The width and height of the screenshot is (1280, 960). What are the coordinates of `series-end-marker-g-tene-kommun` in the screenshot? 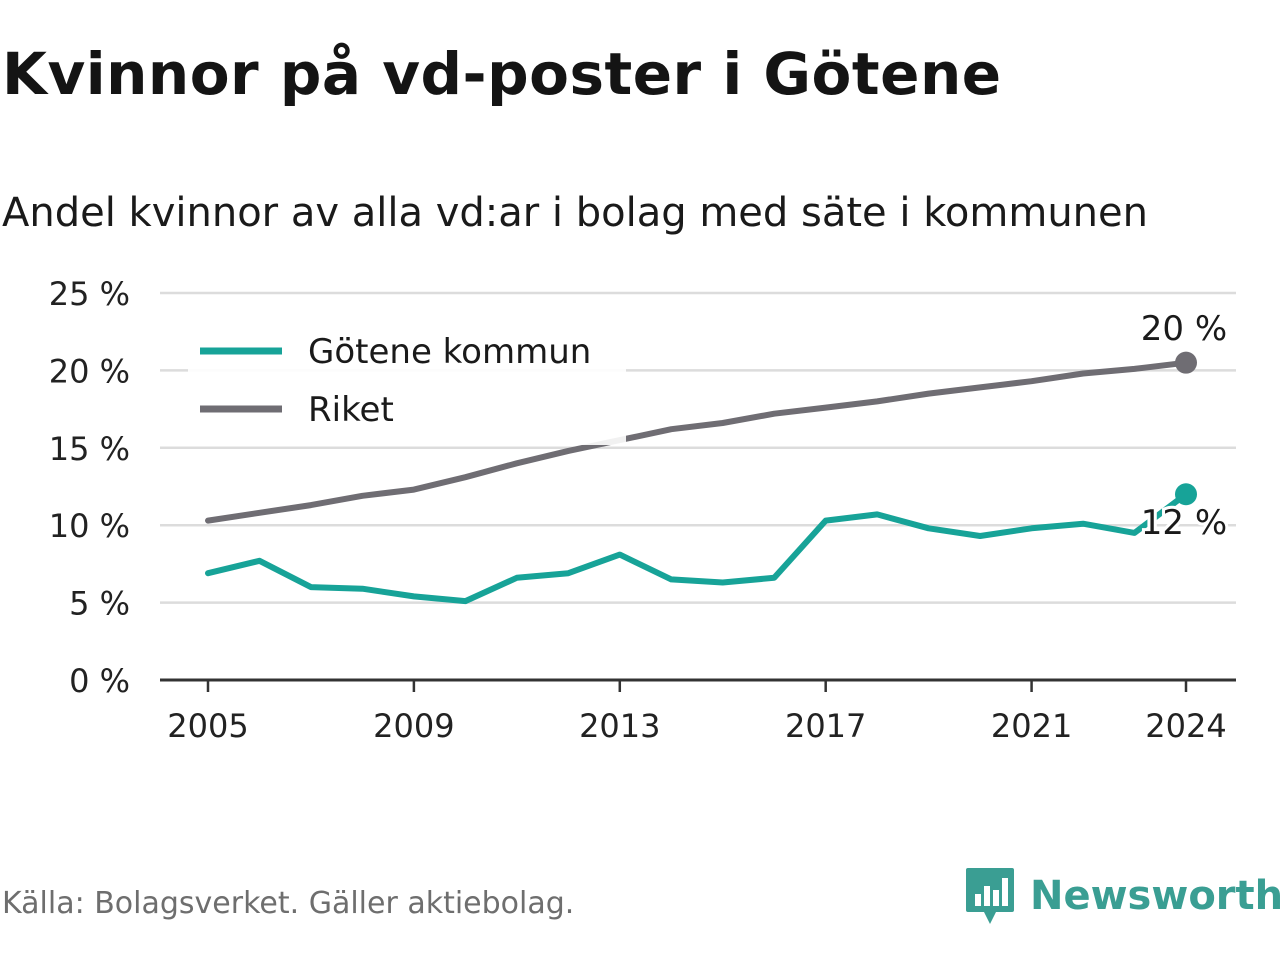 It's located at (1186, 494).